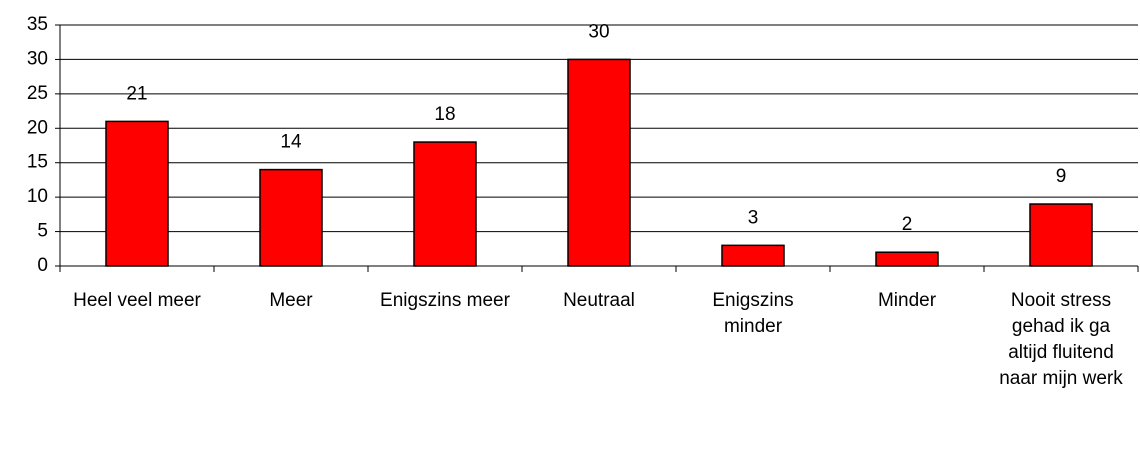 The width and height of the screenshot is (1140, 451). Describe the element at coordinates (291, 142) in the screenshot. I see `data-label: 14` at that location.